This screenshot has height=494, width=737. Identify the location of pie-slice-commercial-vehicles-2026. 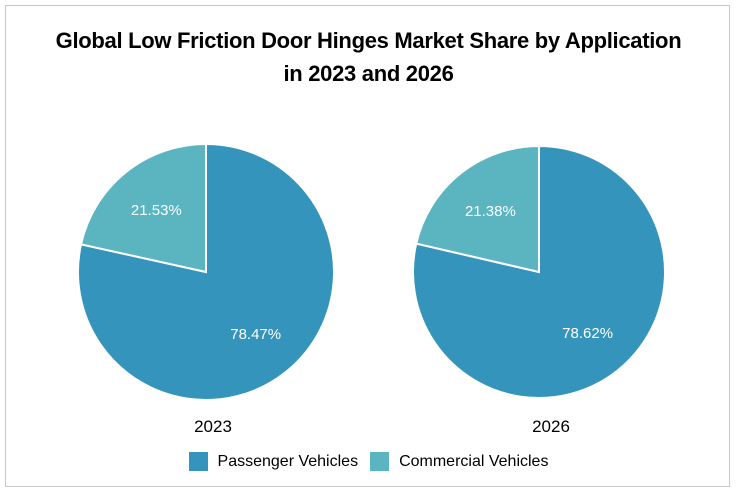
(477, 209).